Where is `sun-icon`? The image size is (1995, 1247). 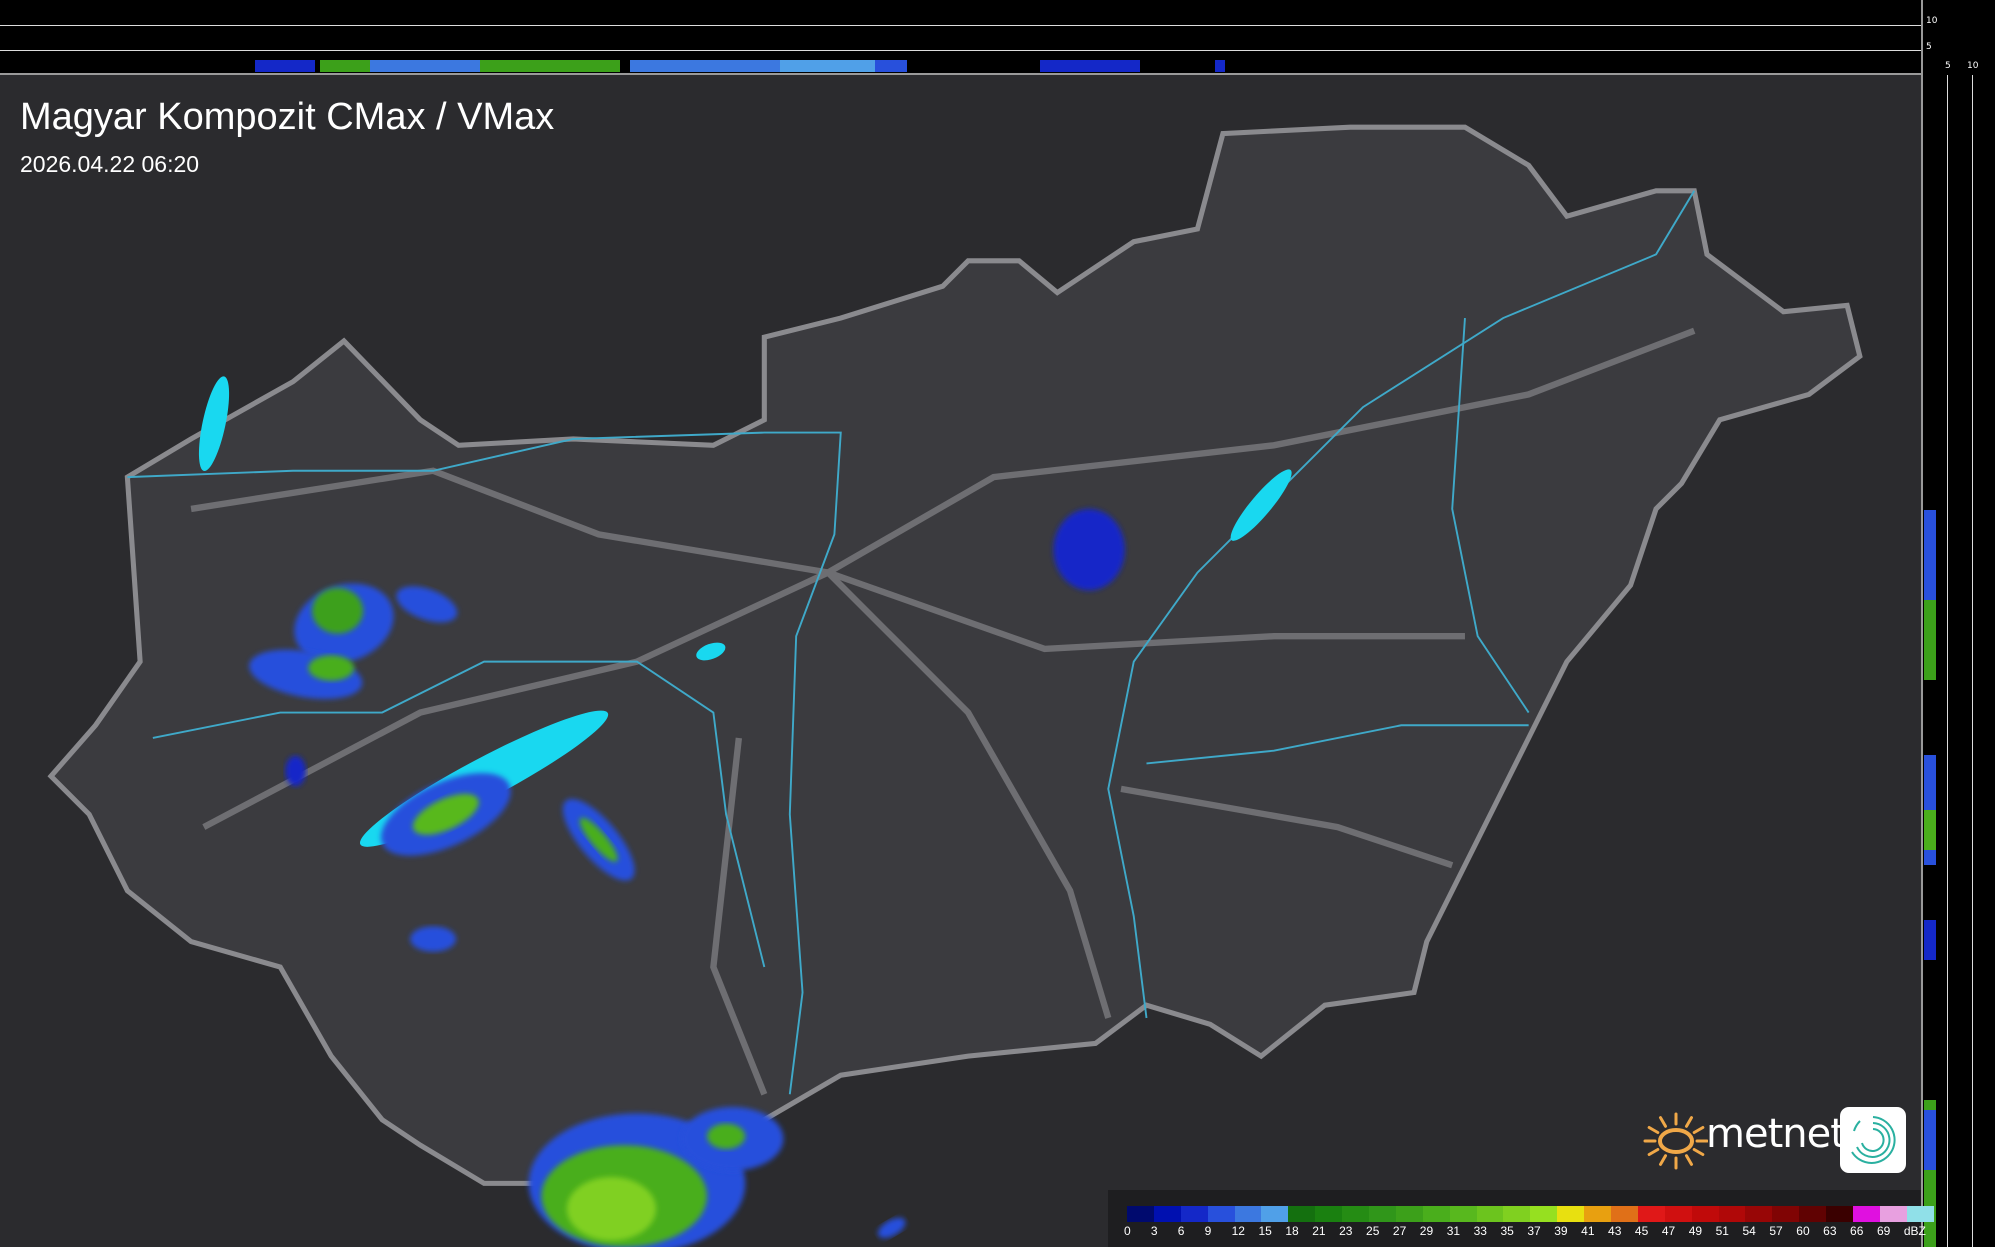 sun-icon is located at coordinates (1675, 1141).